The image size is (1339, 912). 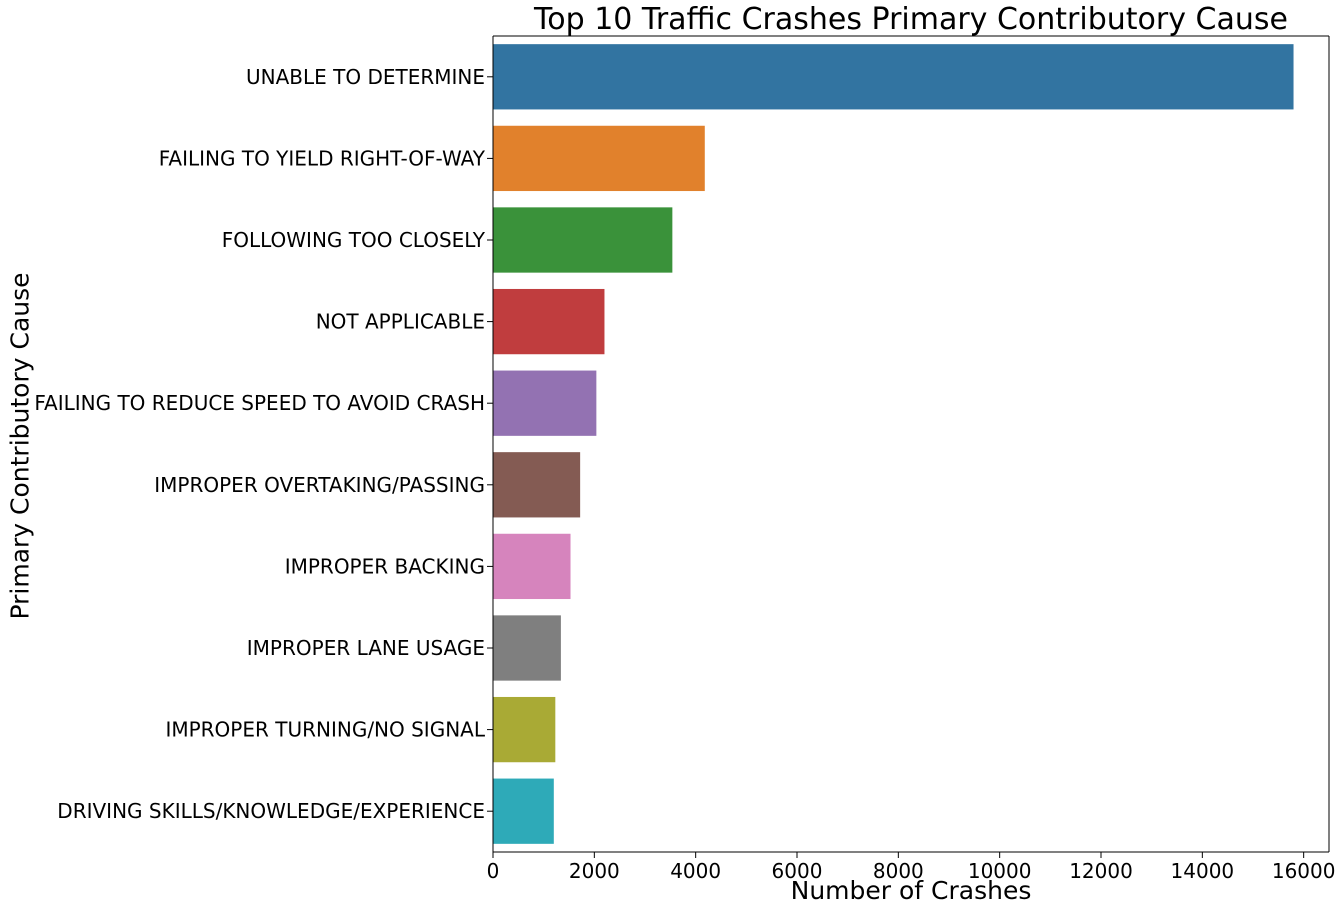 What do you see at coordinates (325, 730) in the screenshot?
I see `y-tick-label: IMPROPER TURNING/NO SIGNAL` at bounding box center [325, 730].